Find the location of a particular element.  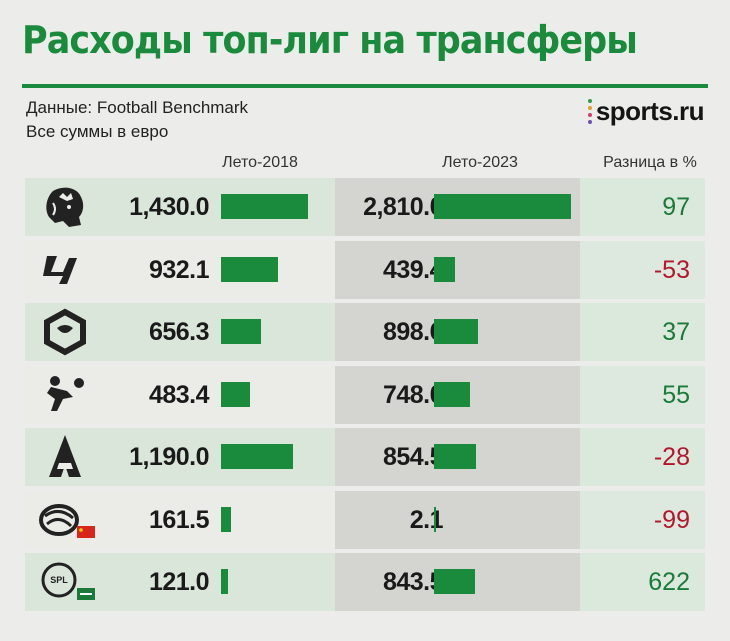

value-2023: 2,810.0 is located at coordinates (403, 207).